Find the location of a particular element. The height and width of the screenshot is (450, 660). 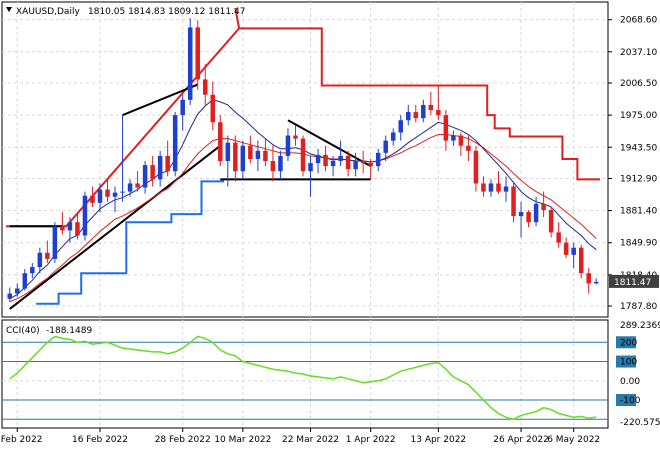

cci-tick-label: 200 is located at coordinates (628, 343).